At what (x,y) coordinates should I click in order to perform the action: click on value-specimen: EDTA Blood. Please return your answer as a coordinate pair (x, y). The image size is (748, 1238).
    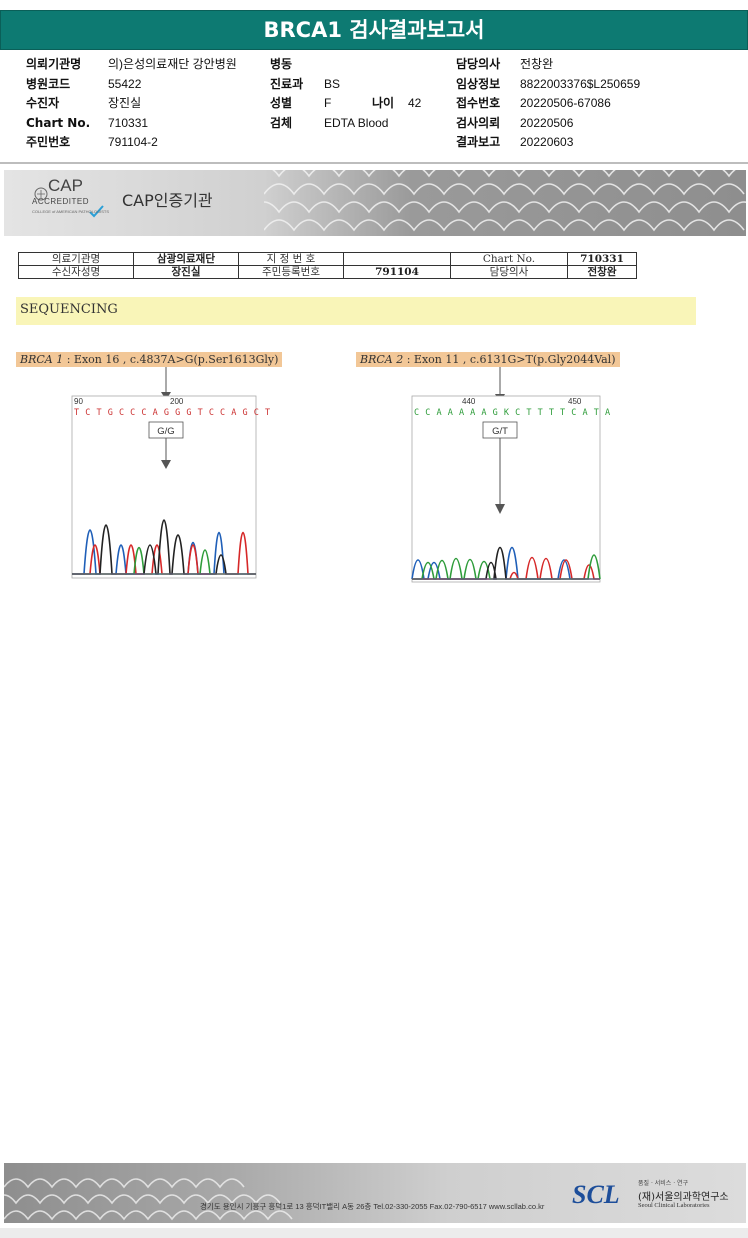
    Looking at the image, I should click on (356, 122).